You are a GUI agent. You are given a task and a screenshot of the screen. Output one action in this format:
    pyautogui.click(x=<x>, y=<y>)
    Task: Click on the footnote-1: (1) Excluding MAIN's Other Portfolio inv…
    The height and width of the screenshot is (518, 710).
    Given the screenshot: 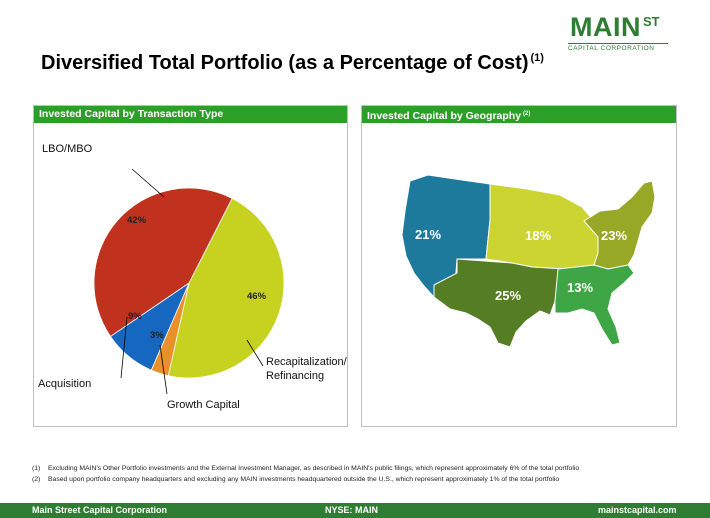 What is the action you would take?
    pyautogui.click(x=352, y=469)
    